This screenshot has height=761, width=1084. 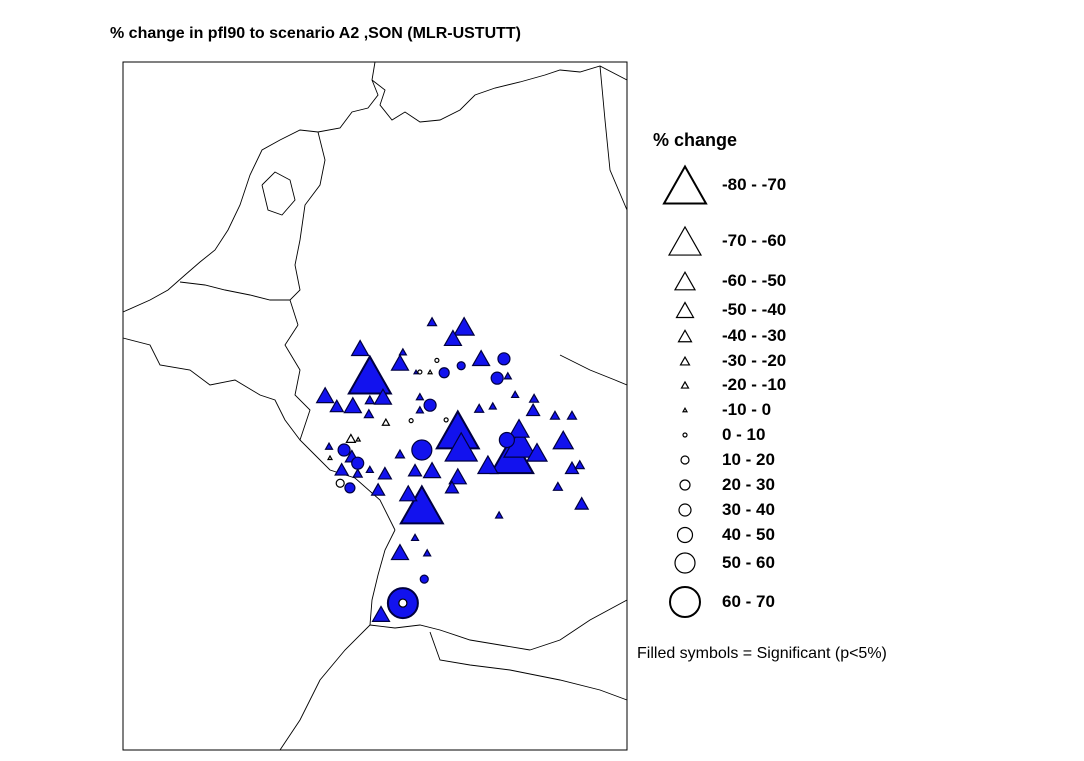 What do you see at coordinates (695, 140) in the screenshot?
I see `legend-title: % change` at bounding box center [695, 140].